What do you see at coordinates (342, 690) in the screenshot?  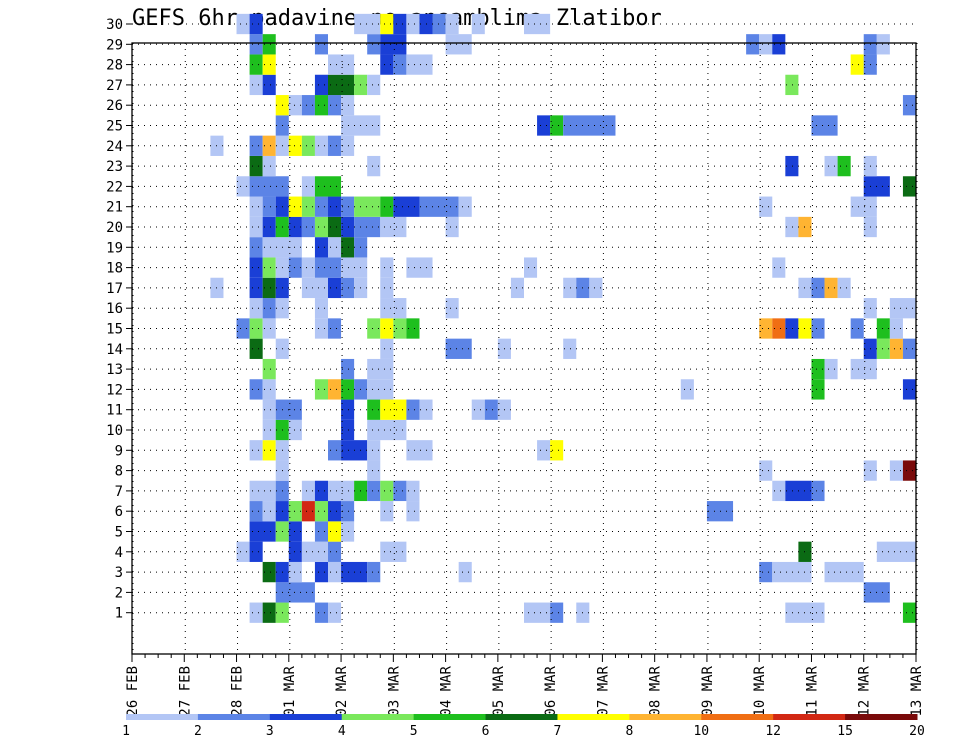 I see `x-tick-label: 02 MAR` at bounding box center [342, 690].